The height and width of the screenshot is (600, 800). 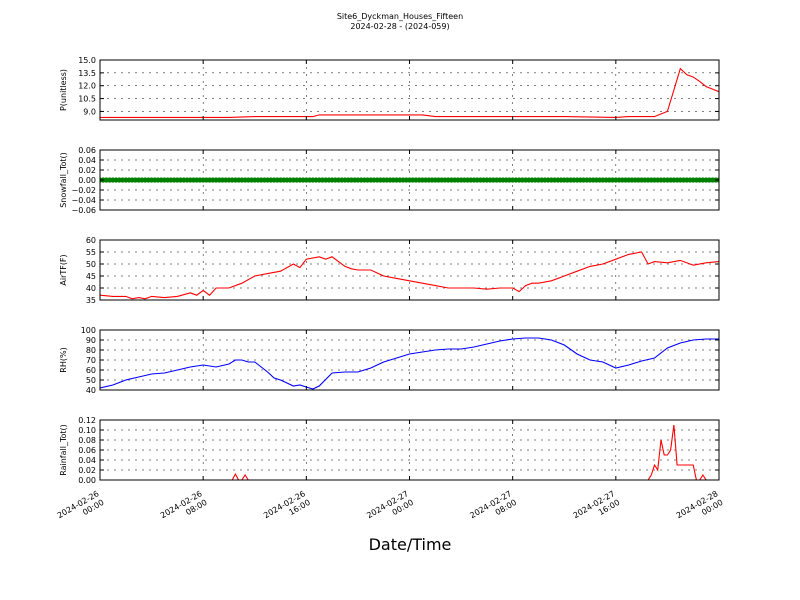 I want to click on y-tick-label: −0.06, so click(x=83, y=210).